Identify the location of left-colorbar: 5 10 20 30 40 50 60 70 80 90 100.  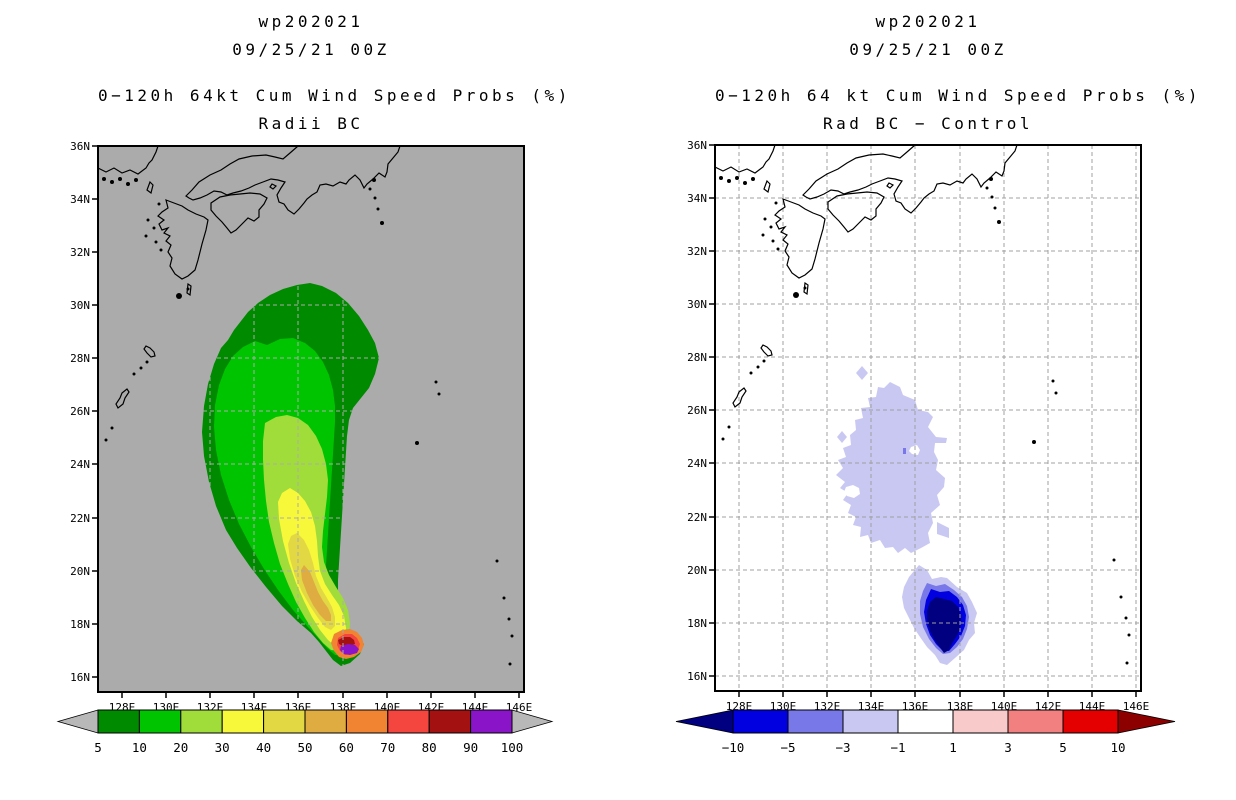
(305, 732).